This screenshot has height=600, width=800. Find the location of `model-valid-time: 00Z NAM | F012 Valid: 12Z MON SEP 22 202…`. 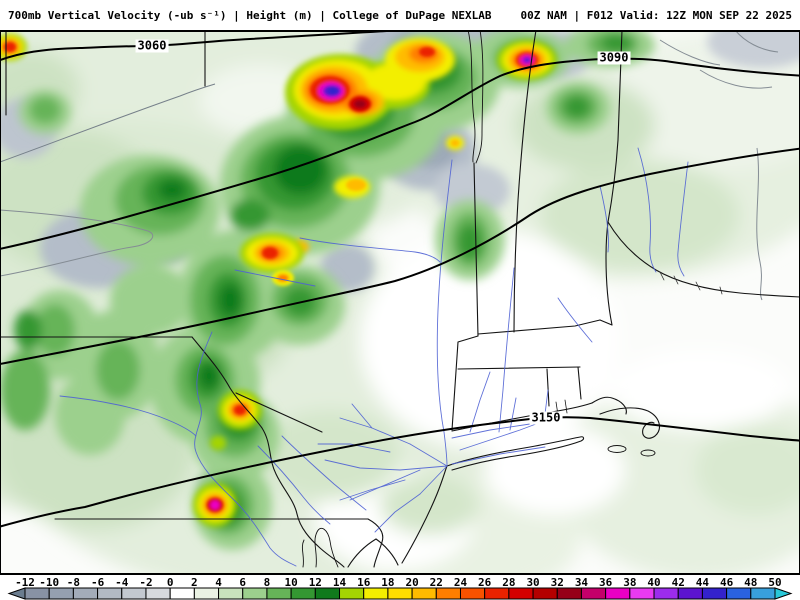

model-valid-time: 00Z NAM | F012 Valid: 12Z MON SEP 22 202… is located at coordinates (656, 15).